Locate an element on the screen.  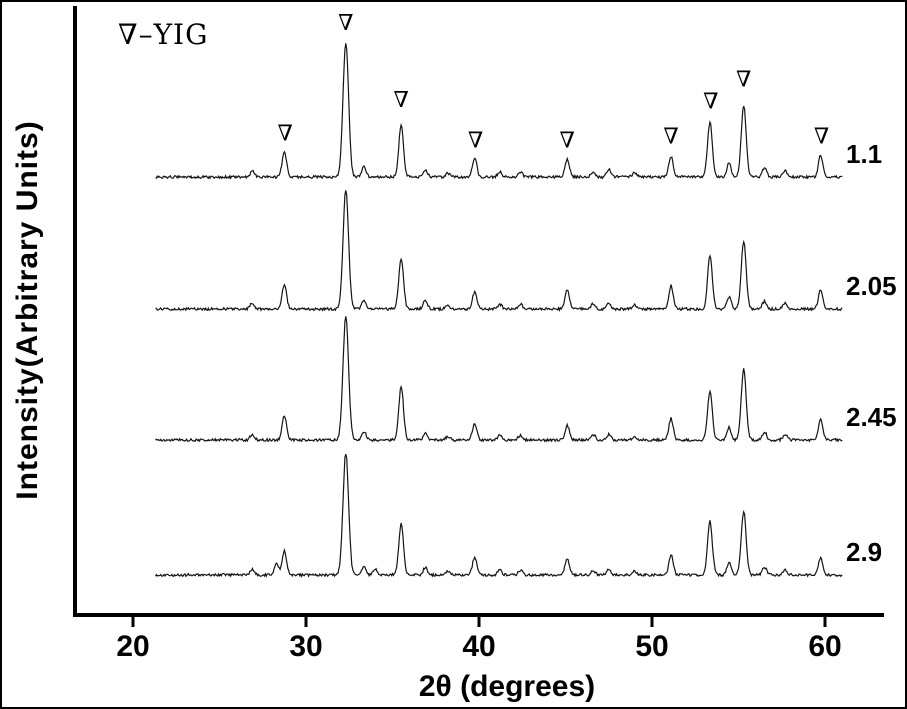
x-tick-label: 20 is located at coordinates (132, 646).